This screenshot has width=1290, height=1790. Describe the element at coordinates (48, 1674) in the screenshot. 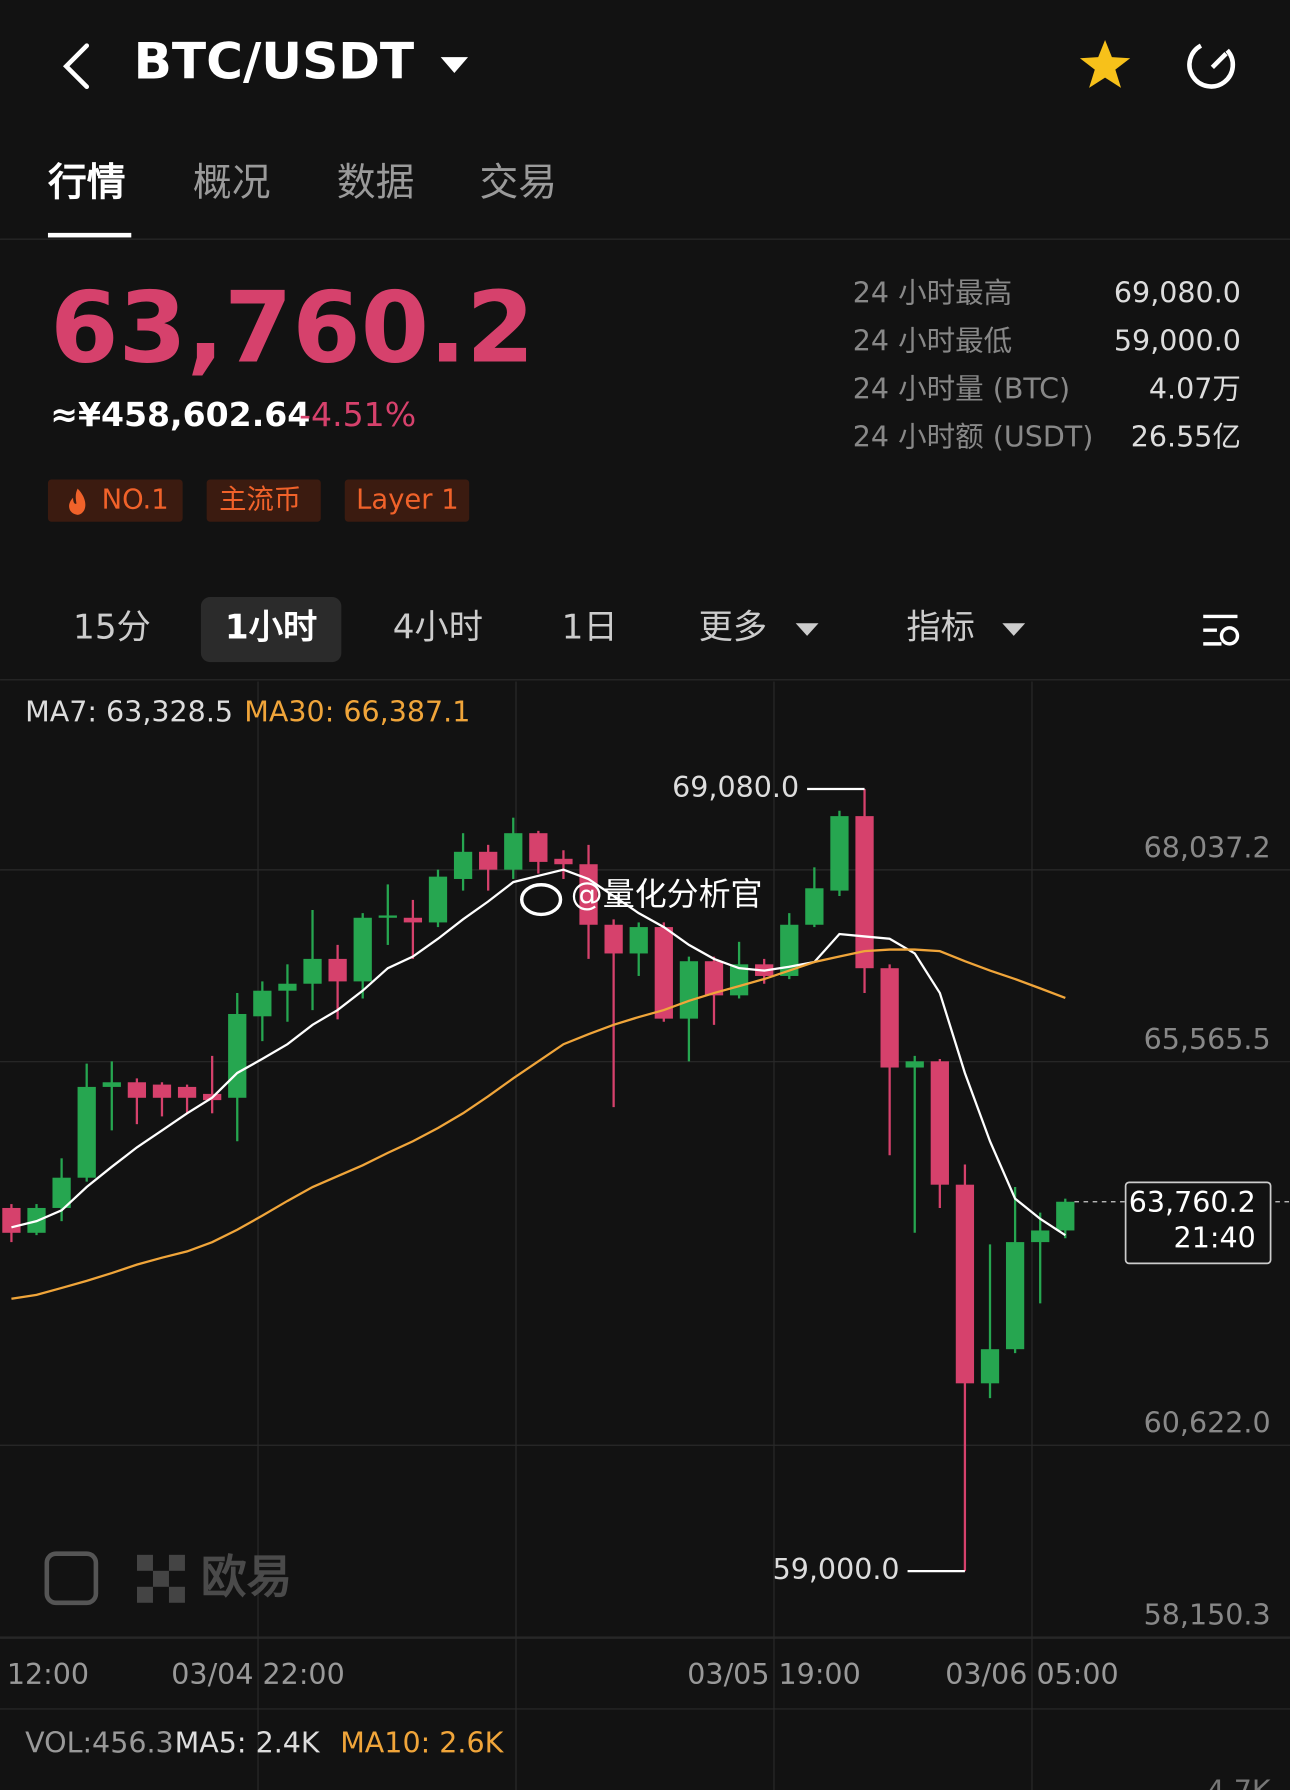

I see `x-tick-label: 12:00` at that location.